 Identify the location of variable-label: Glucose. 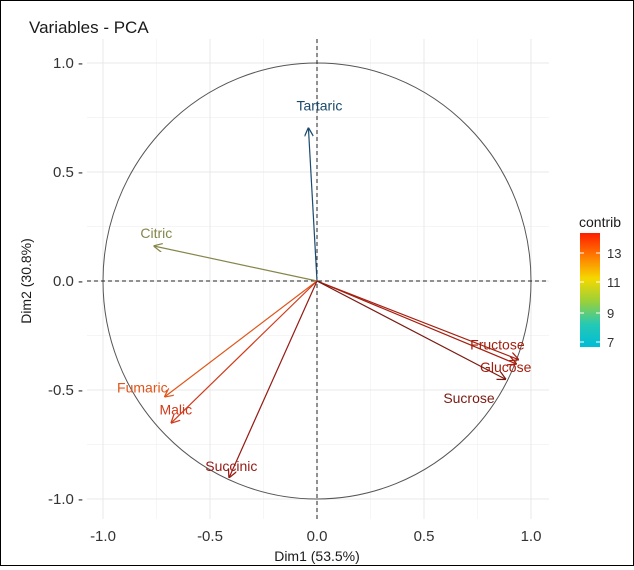
(506, 367).